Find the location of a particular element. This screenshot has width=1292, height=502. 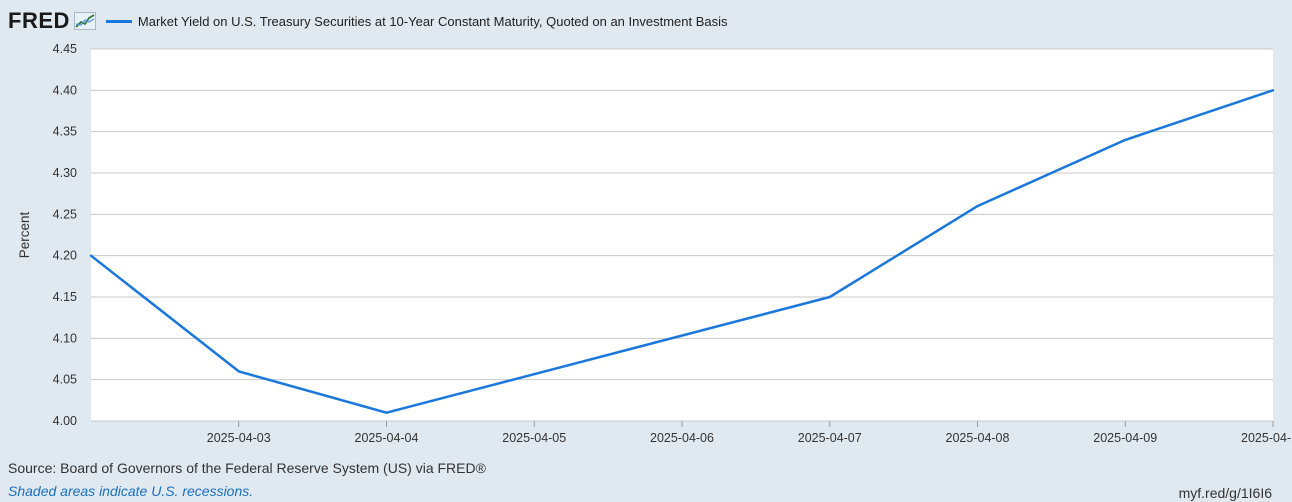

x-tick-label: 2025-04-05 is located at coordinates (534, 438).